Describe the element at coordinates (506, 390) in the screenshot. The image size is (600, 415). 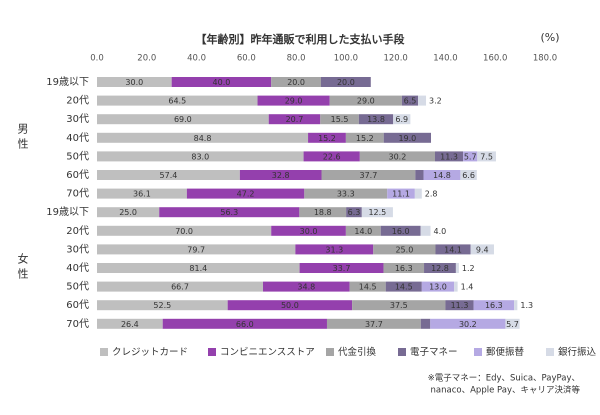
I see `footnote: nanaco、Apple Pay、キャリア決済等` at that location.